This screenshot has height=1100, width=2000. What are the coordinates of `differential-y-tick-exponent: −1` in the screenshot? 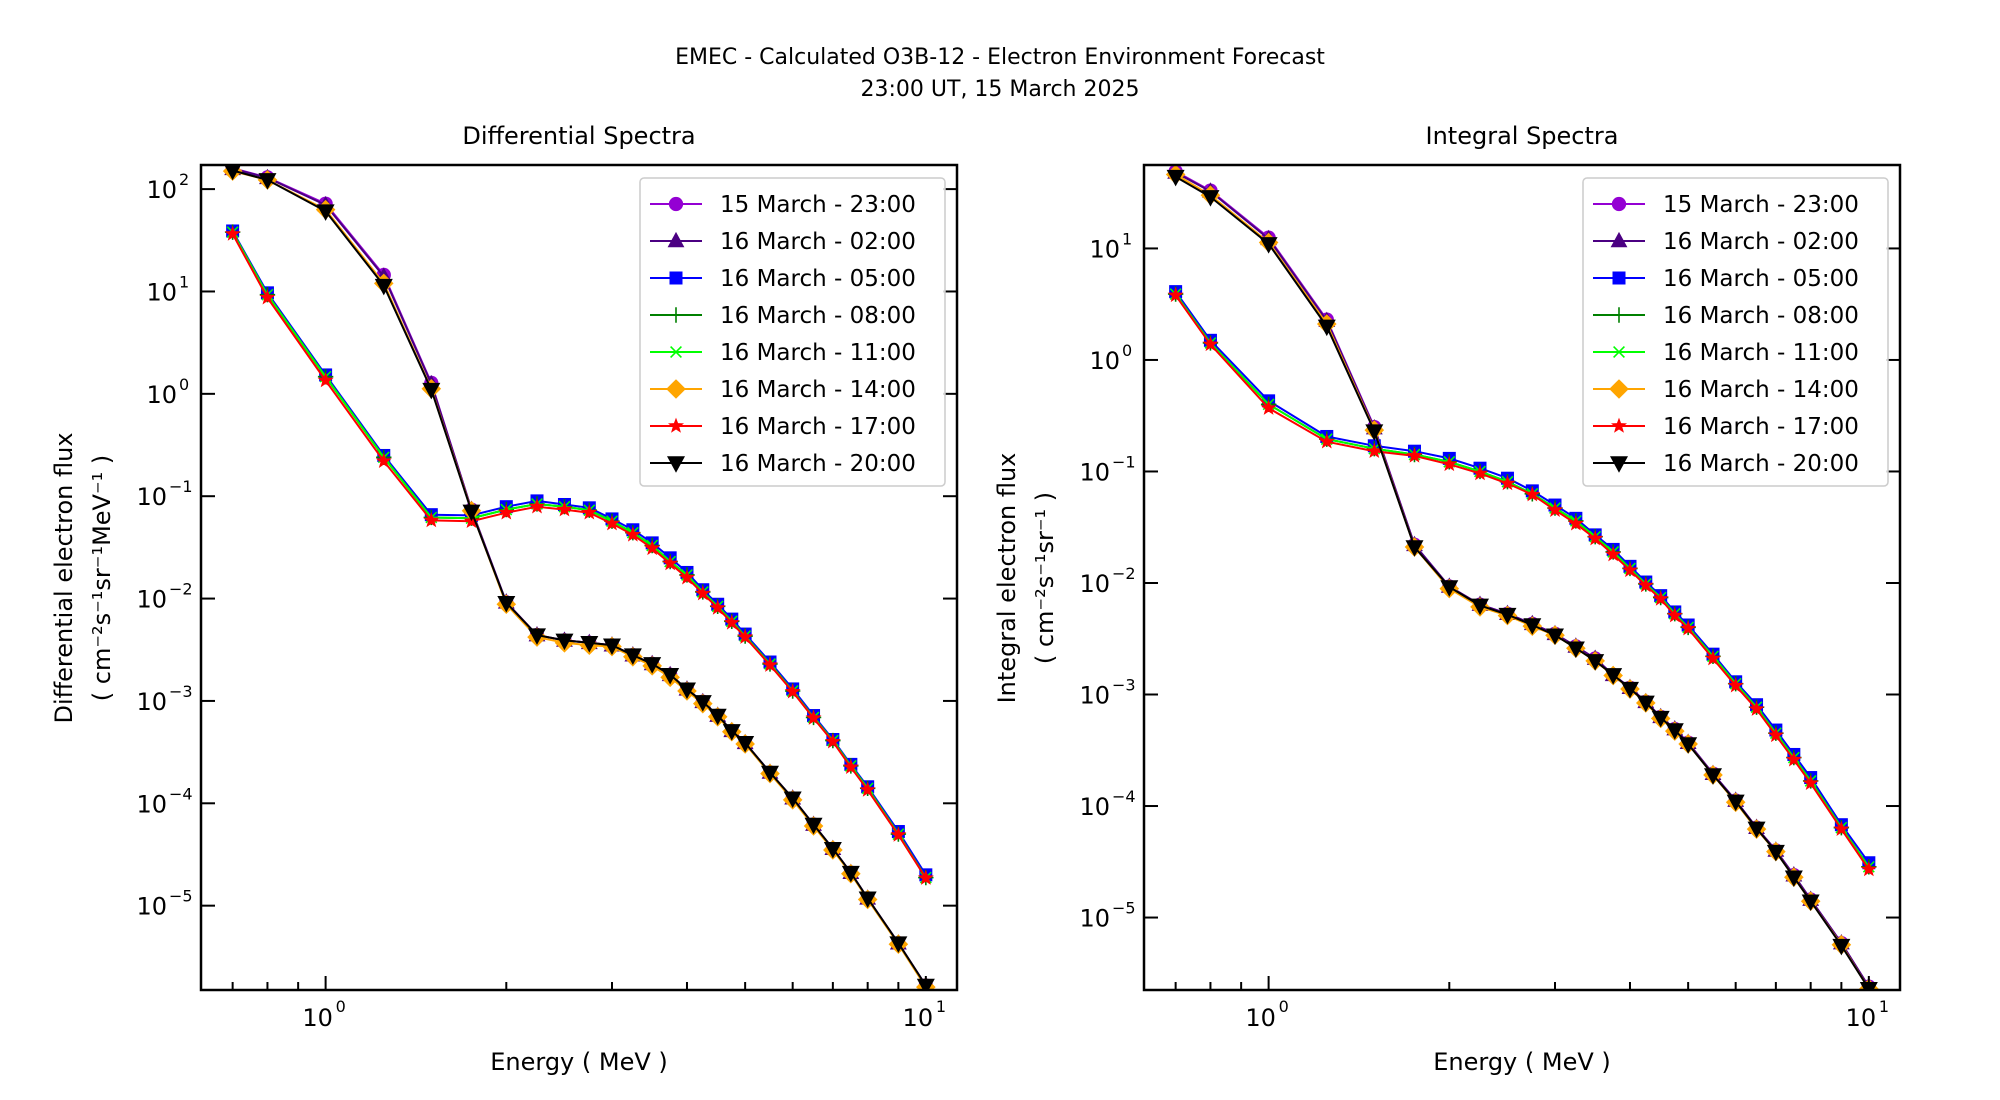 It's located at (181, 486).